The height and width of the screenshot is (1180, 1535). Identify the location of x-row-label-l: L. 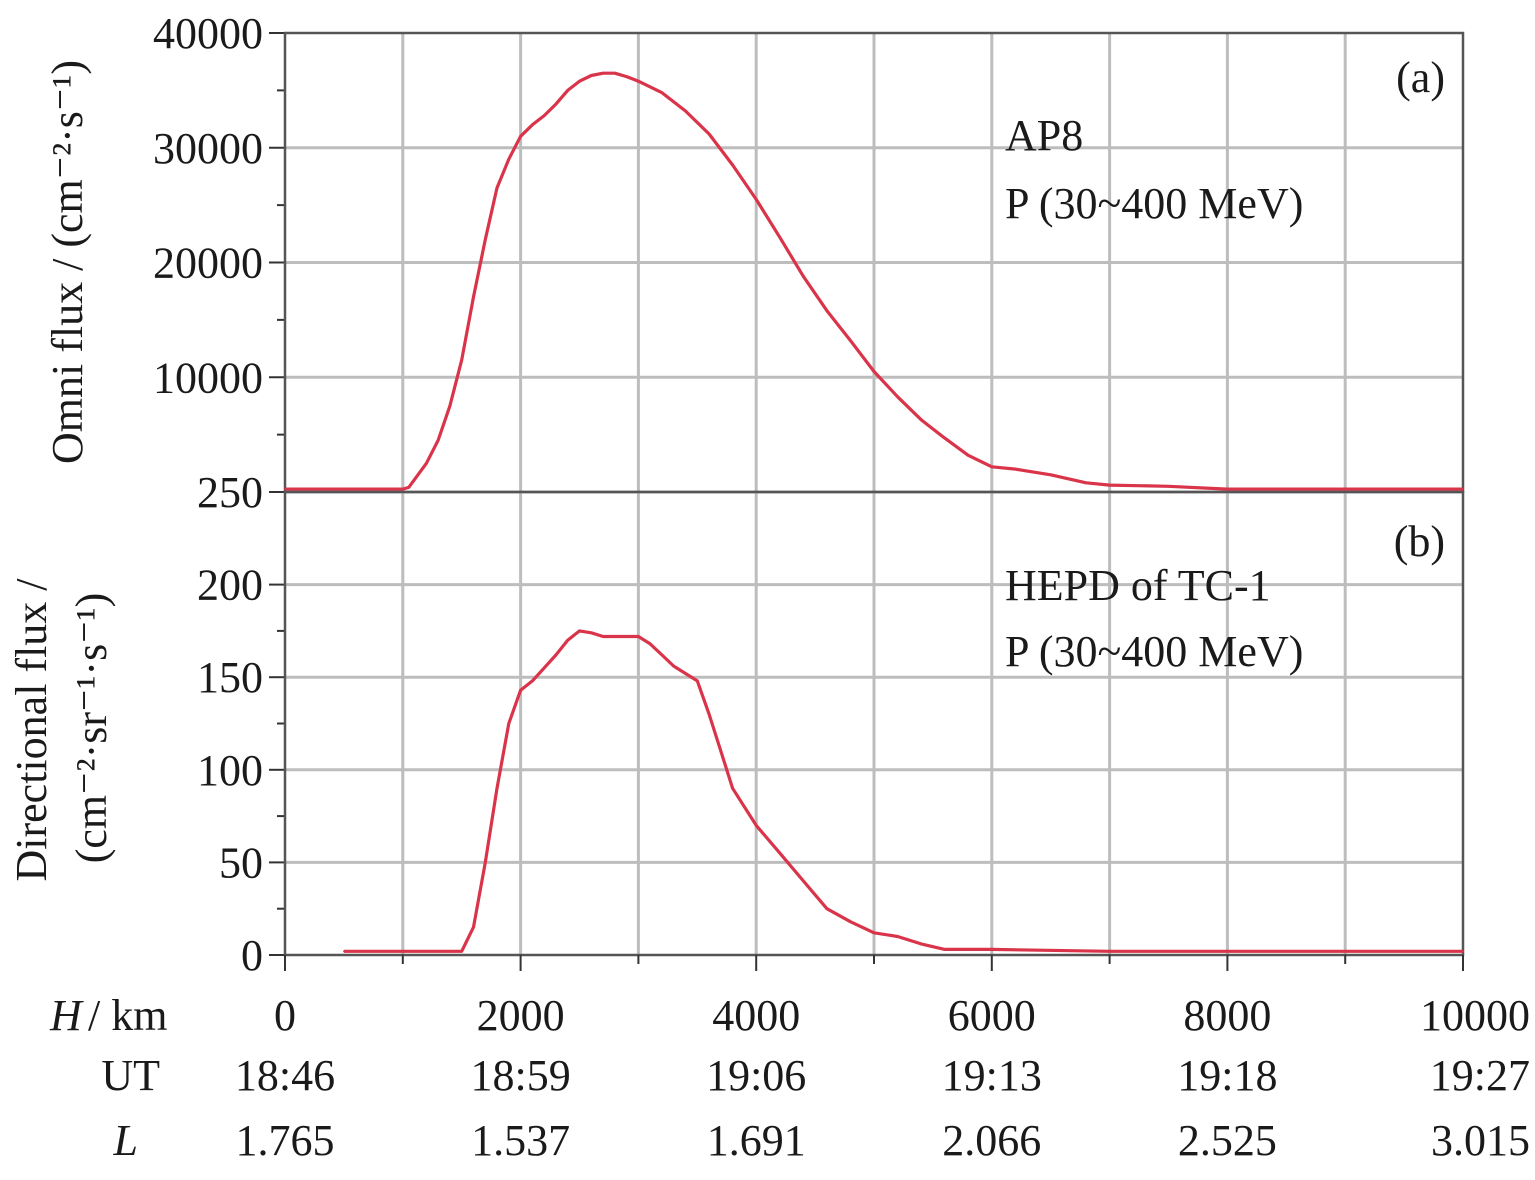
(125, 1140).